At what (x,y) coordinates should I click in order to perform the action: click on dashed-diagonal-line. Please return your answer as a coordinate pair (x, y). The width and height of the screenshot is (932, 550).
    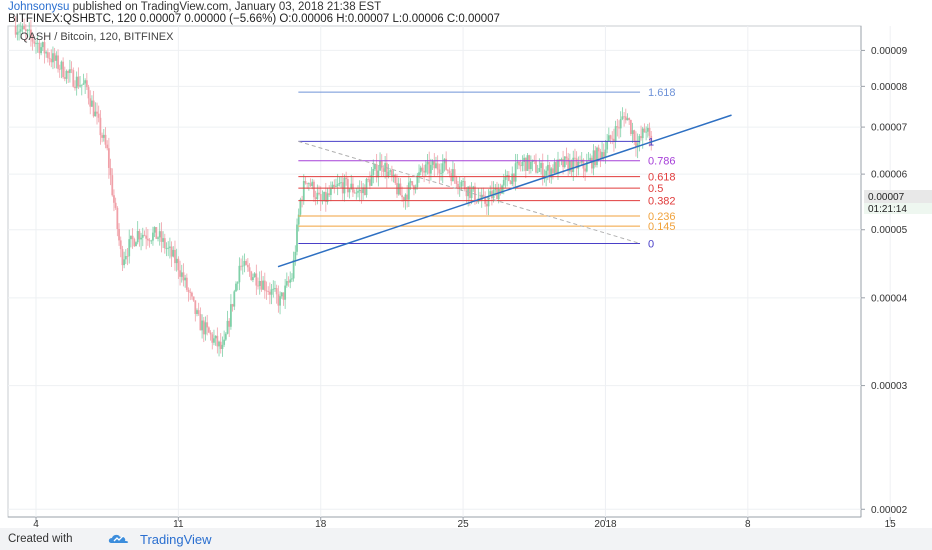
    Looking at the image, I should click on (469, 192).